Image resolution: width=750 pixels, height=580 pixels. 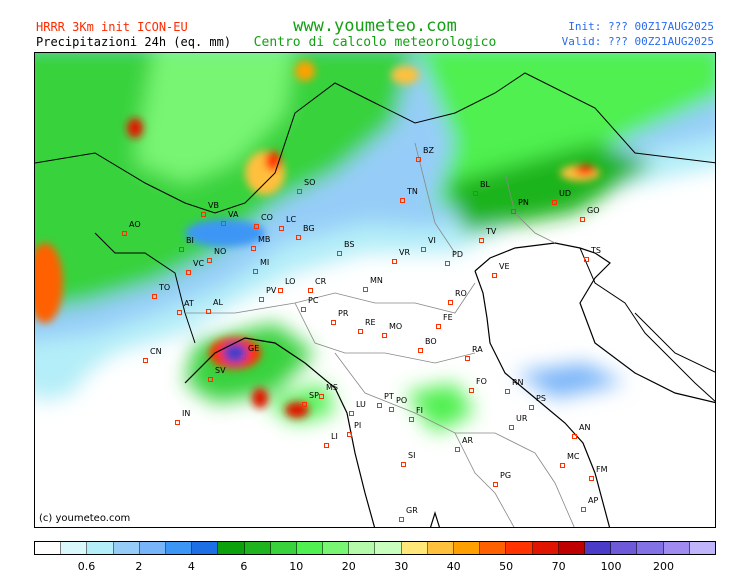 What do you see at coordinates (412, 455) in the screenshot?
I see `city-label-si: SI` at bounding box center [412, 455].